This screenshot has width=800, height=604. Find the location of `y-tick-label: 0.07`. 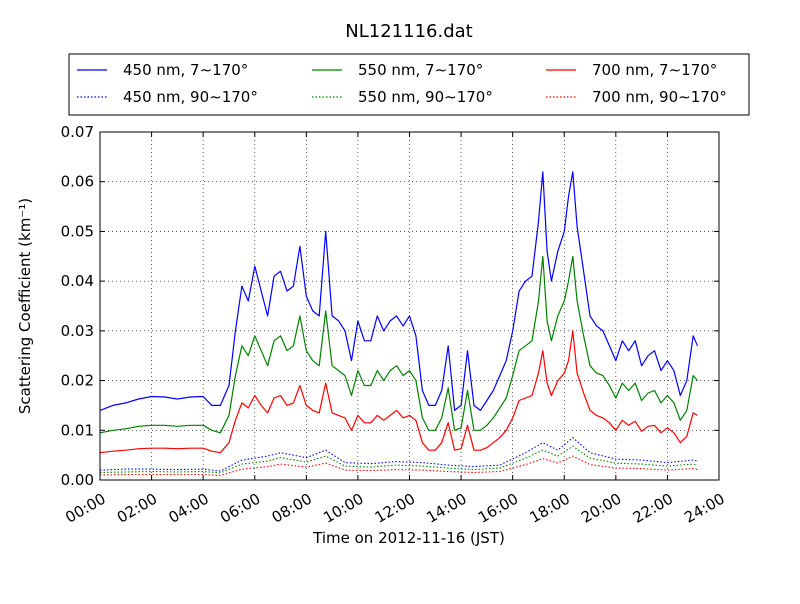

y-tick-label: 0.07 is located at coordinates (77, 132).